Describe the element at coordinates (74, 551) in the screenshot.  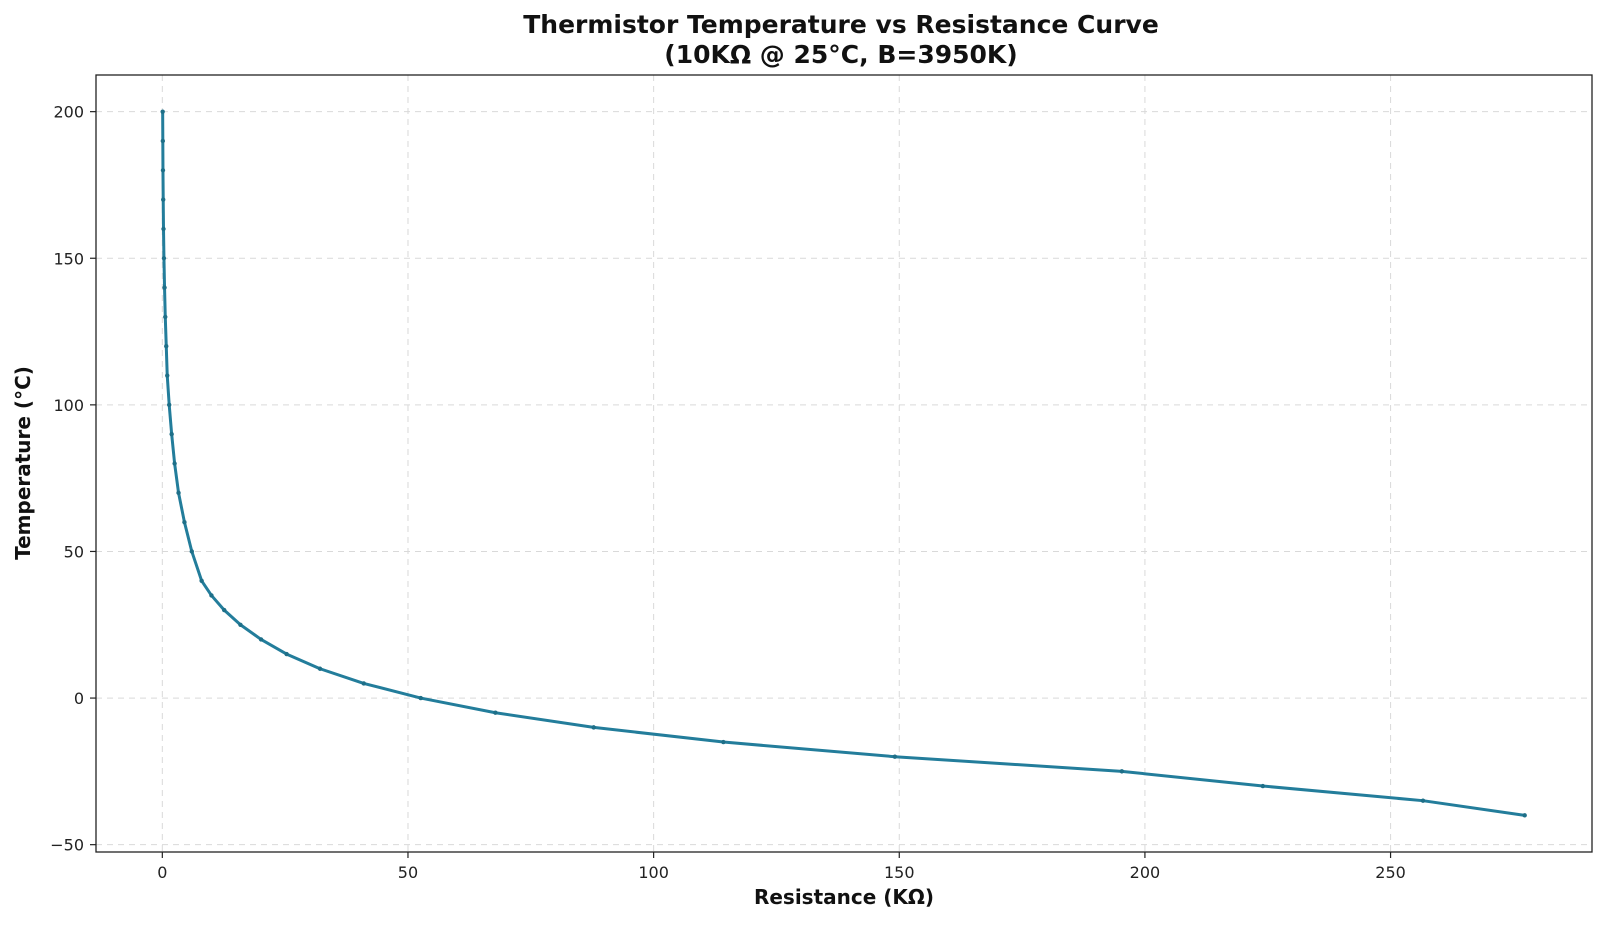
I see `y-tick-label-2: 50` at that location.